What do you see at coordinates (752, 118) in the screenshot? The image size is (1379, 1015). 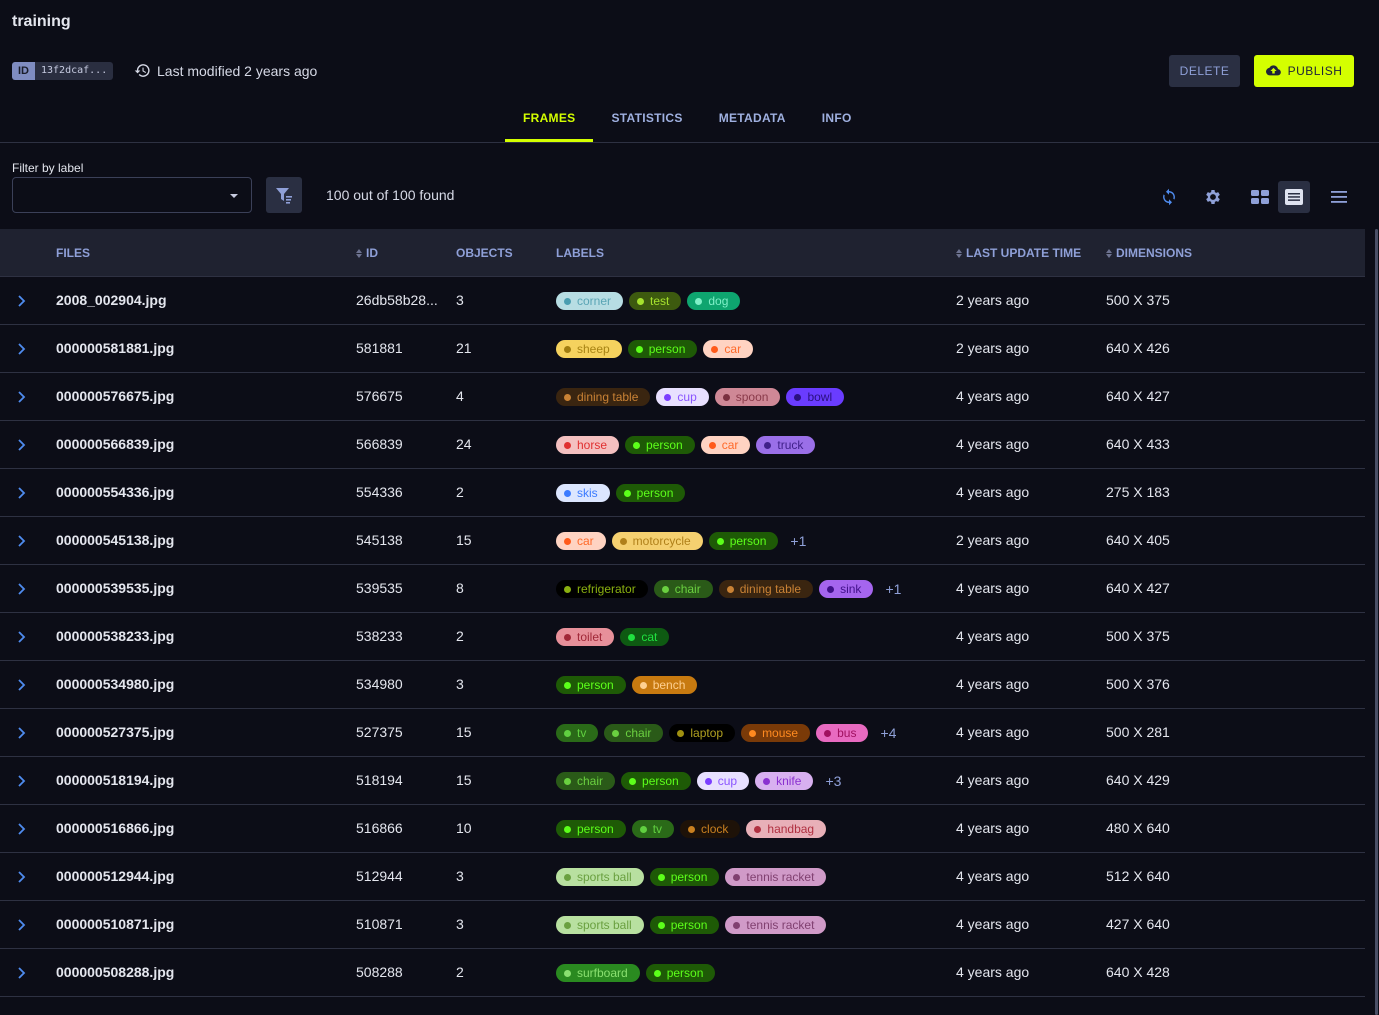 I see `tab-metadata: METADATA` at bounding box center [752, 118].